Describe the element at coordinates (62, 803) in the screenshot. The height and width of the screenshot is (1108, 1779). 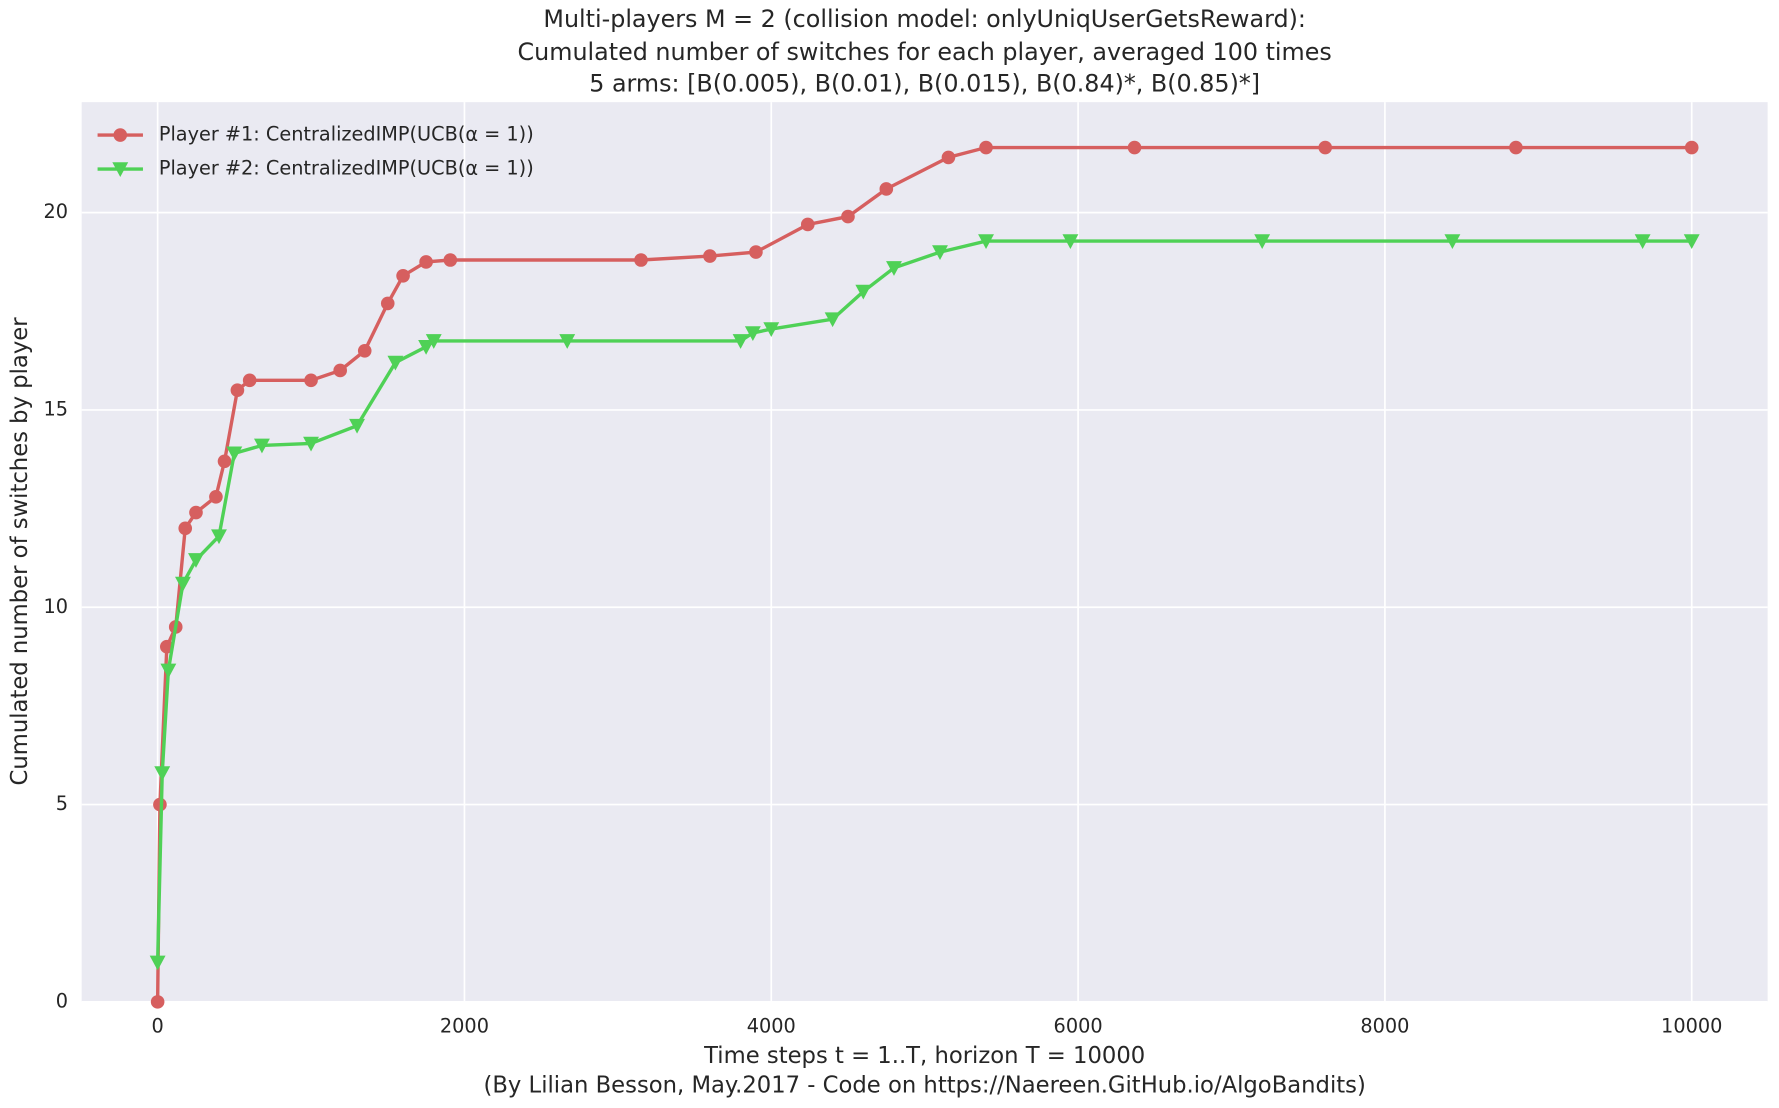
I see `y-tick-label: 5` at that location.